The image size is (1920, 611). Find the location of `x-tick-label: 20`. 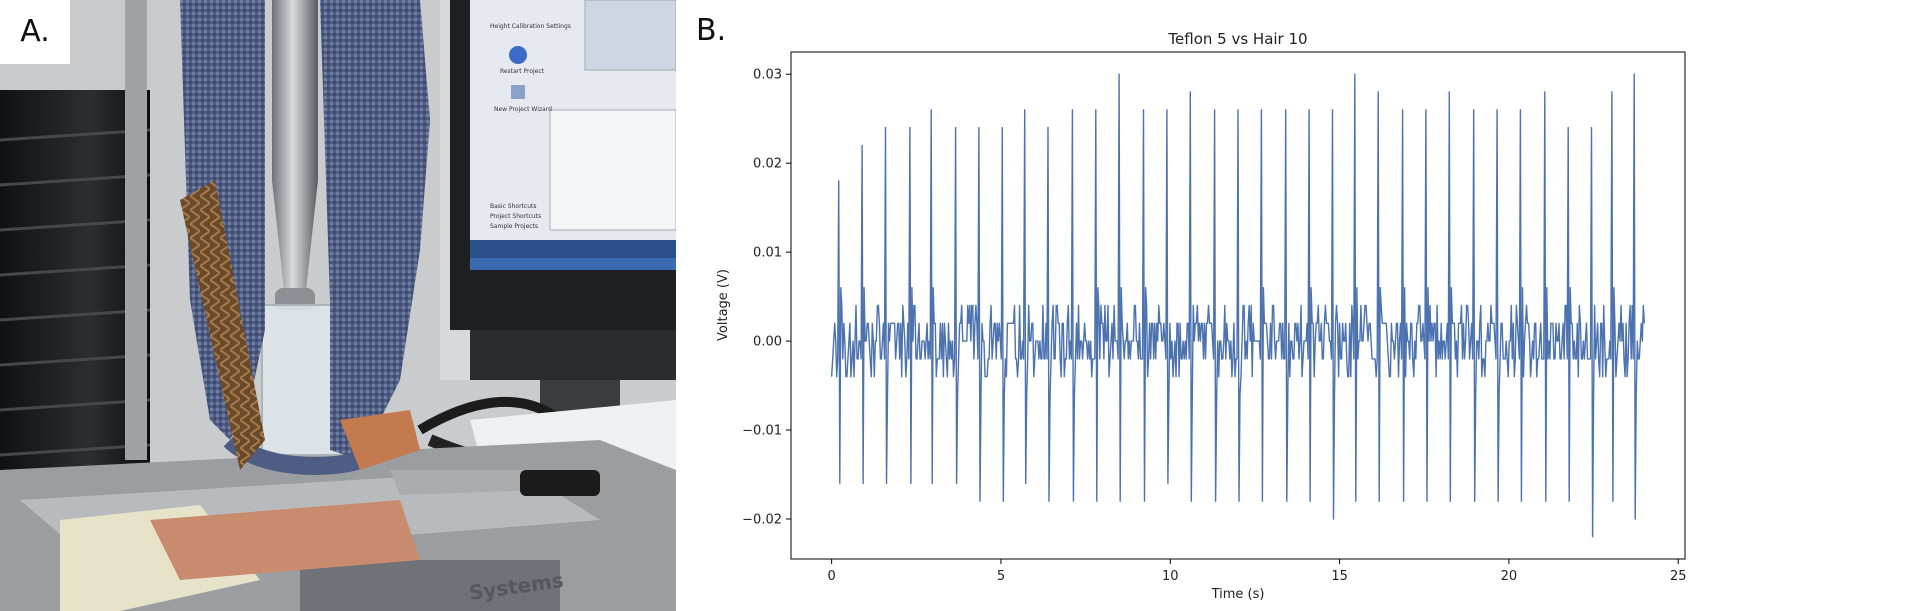

x-tick-label: 20 is located at coordinates (1509, 576).